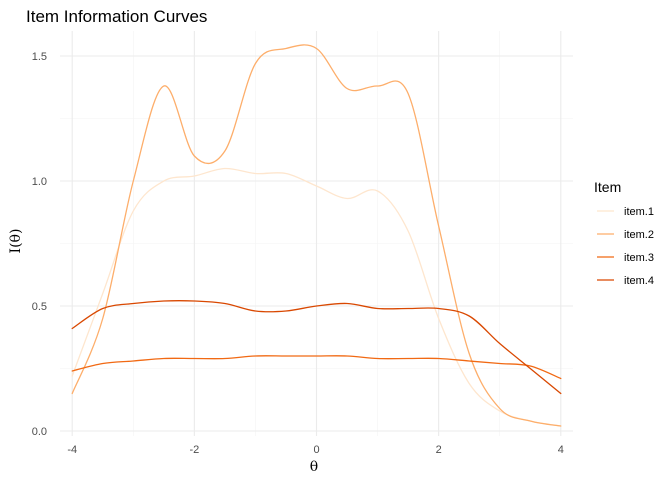  What do you see at coordinates (39, 182) in the screenshot?
I see `y-tick-label: 1.0` at bounding box center [39, 182].